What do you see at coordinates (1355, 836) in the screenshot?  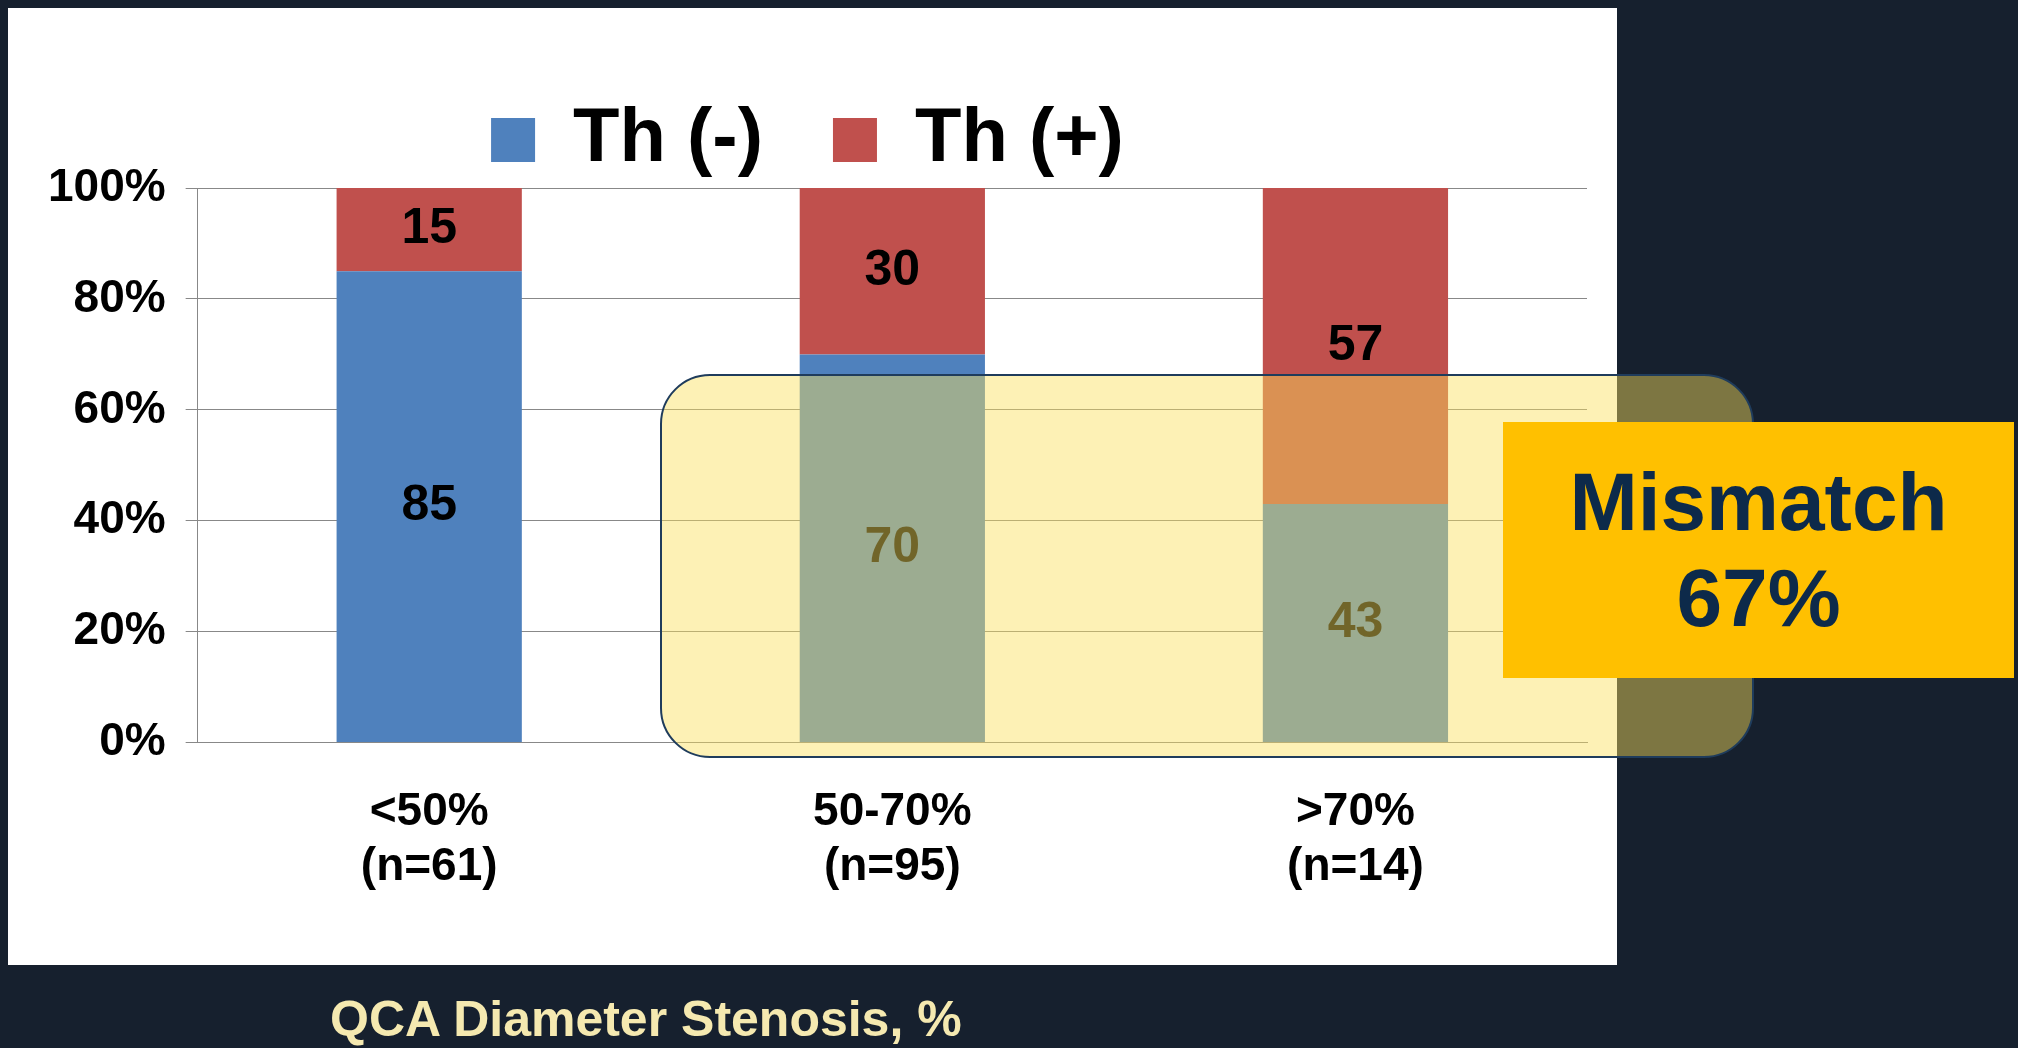 I see `x-tick-label: >70% (n=14)` at bounding box center [1355, 836].